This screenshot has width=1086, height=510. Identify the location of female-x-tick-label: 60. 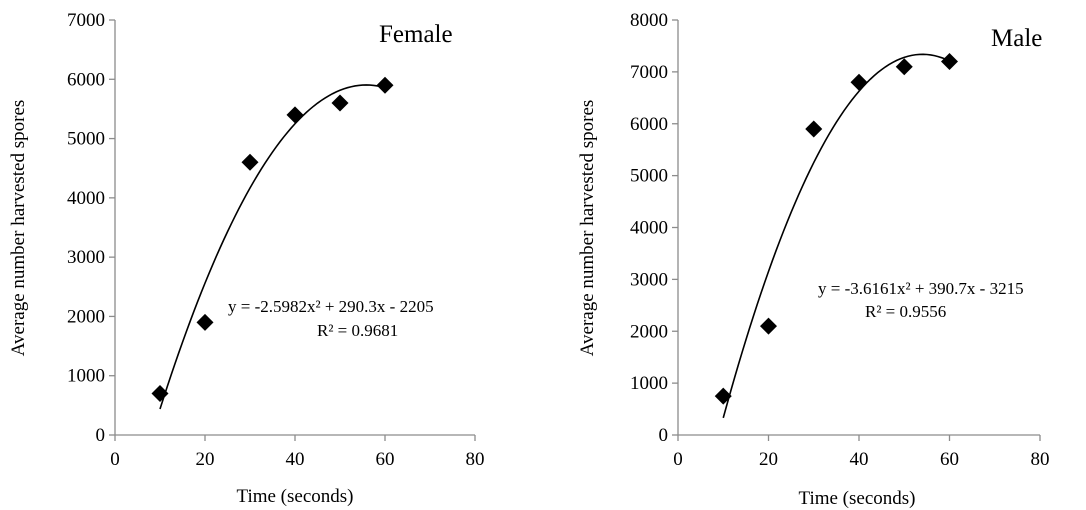
(385, 459).